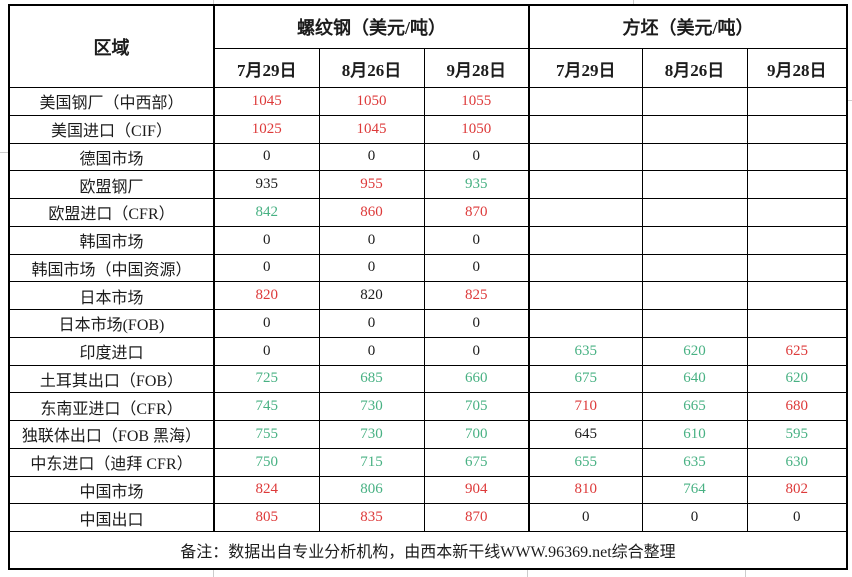 The image size is (852, 577). I want to click on price-cell: 645, so click(585, 434).